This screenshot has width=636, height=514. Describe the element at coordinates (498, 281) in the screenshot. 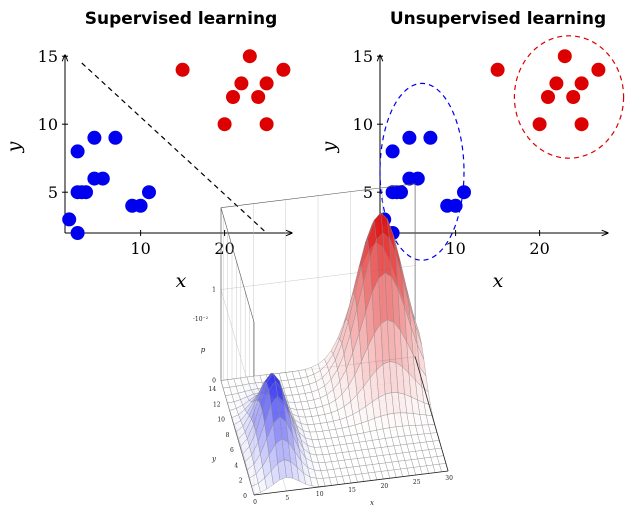

I see `unsupervised-x-label: x` at that location.